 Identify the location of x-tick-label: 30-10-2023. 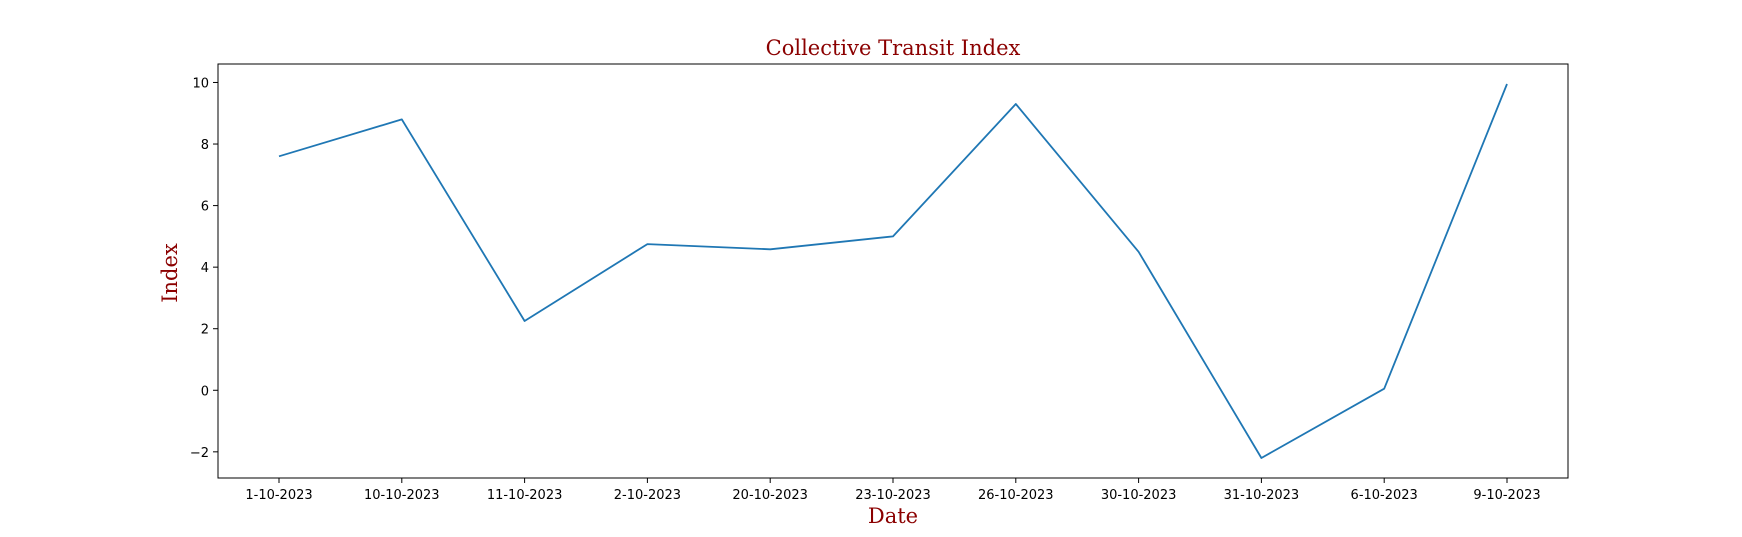
(1139, 495).